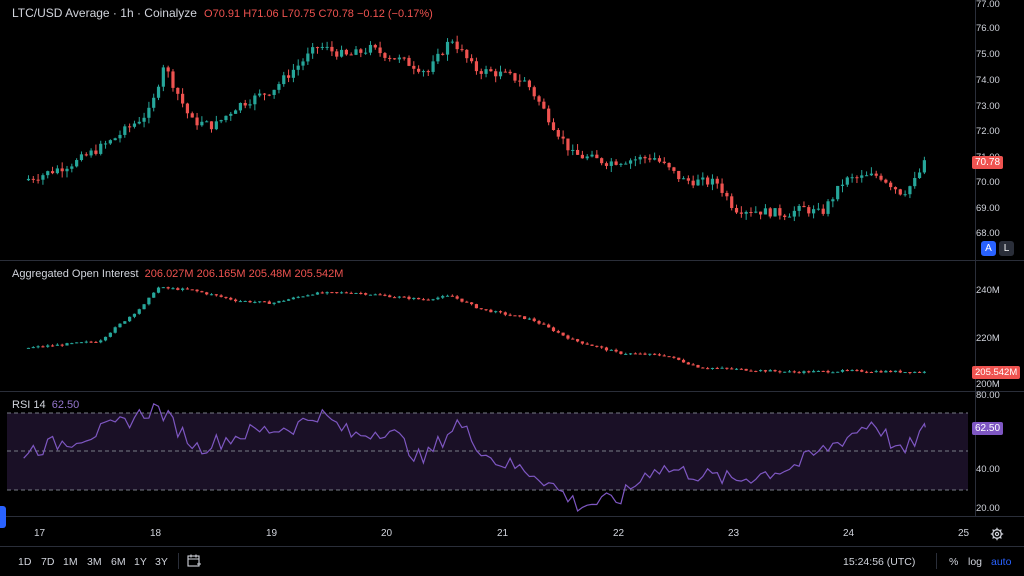 This screenshot has width=1024, height=576. What do you see at coordinates (65, 405) in the screenshot?
I see `rsi-legend-value: 62.50` at bounding box center [65, 405].